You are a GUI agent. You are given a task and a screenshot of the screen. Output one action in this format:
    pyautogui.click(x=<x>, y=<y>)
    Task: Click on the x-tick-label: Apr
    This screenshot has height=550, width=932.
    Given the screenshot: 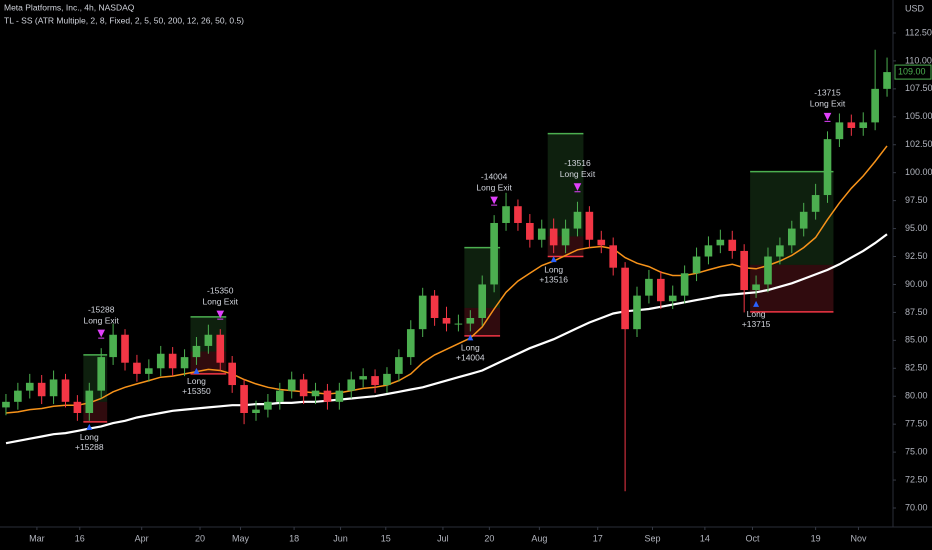 What is the action you would take?
    pyautogui.click(x=142, y=538)
    